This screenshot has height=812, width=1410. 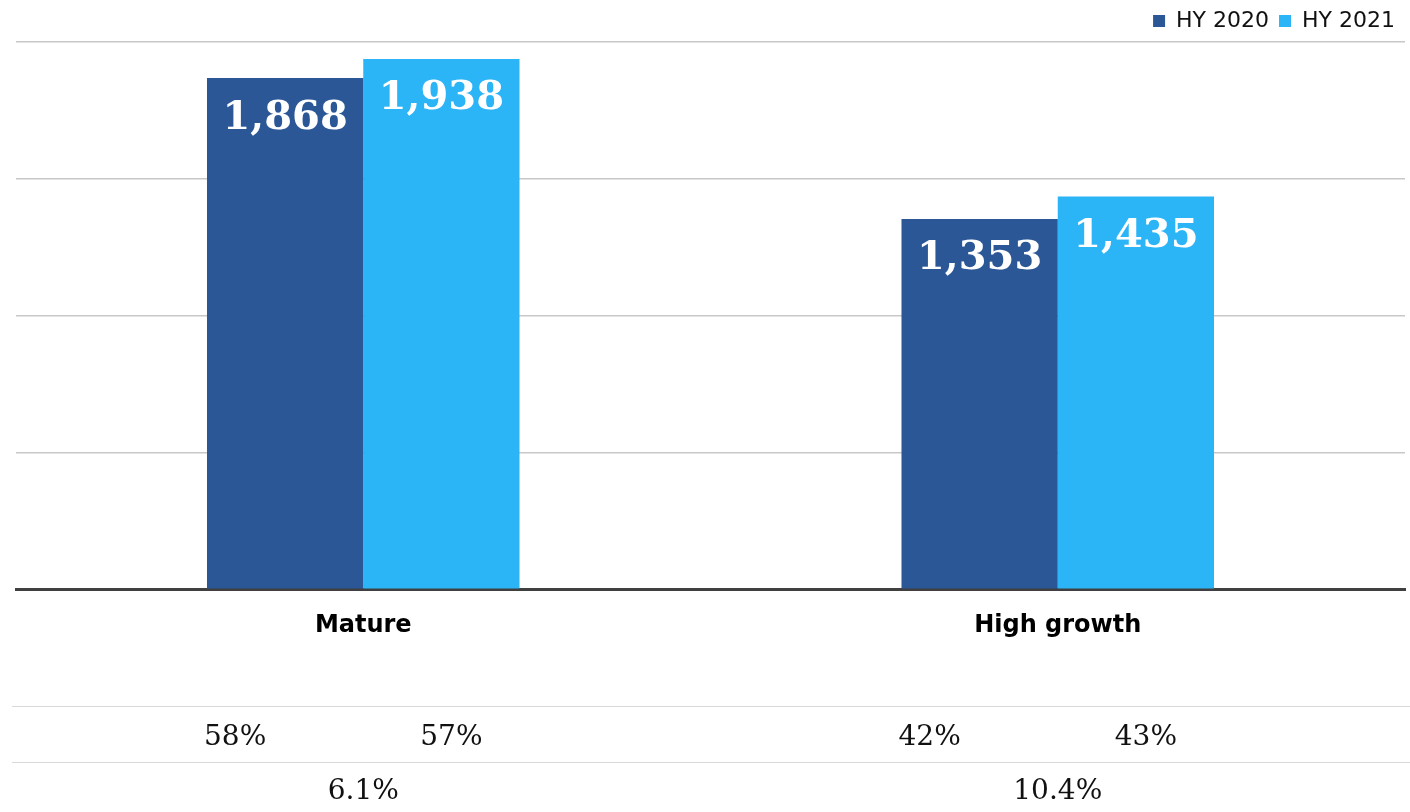 What do you see at coordinates (1058, 790) in the screenshot?
I see `text: 10.4%` at bounding box center [1058, 790].